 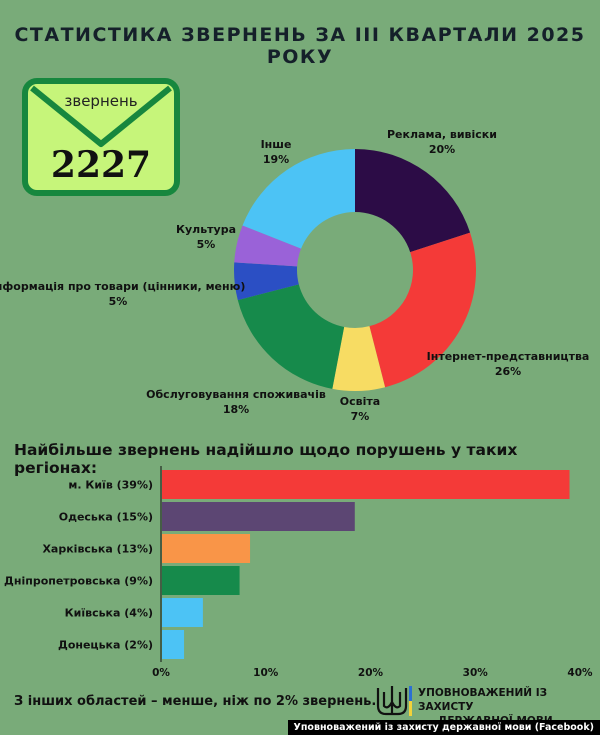 What do you see at coordinates (508, 356) in the screenshot?
I see `slice-label: Інтернет-представництва` at bounding box center [508, 356].